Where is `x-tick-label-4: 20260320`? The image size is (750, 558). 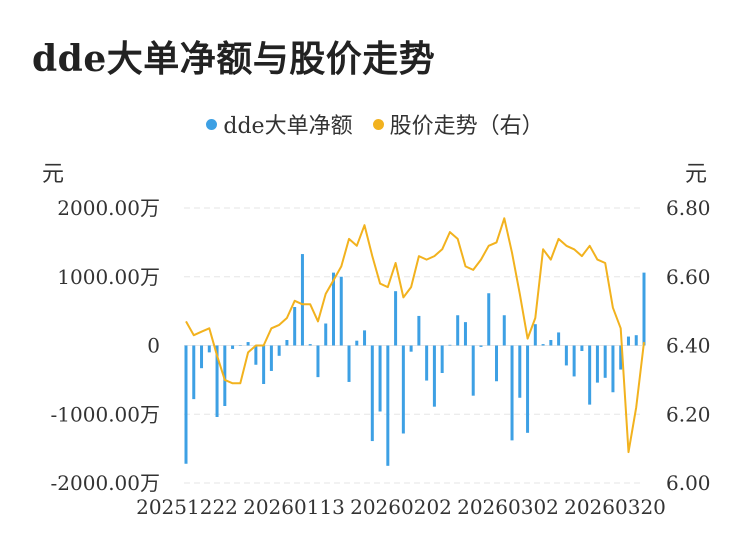
x-tick-label-4: 20260320 is located at coordinates (615, 507).